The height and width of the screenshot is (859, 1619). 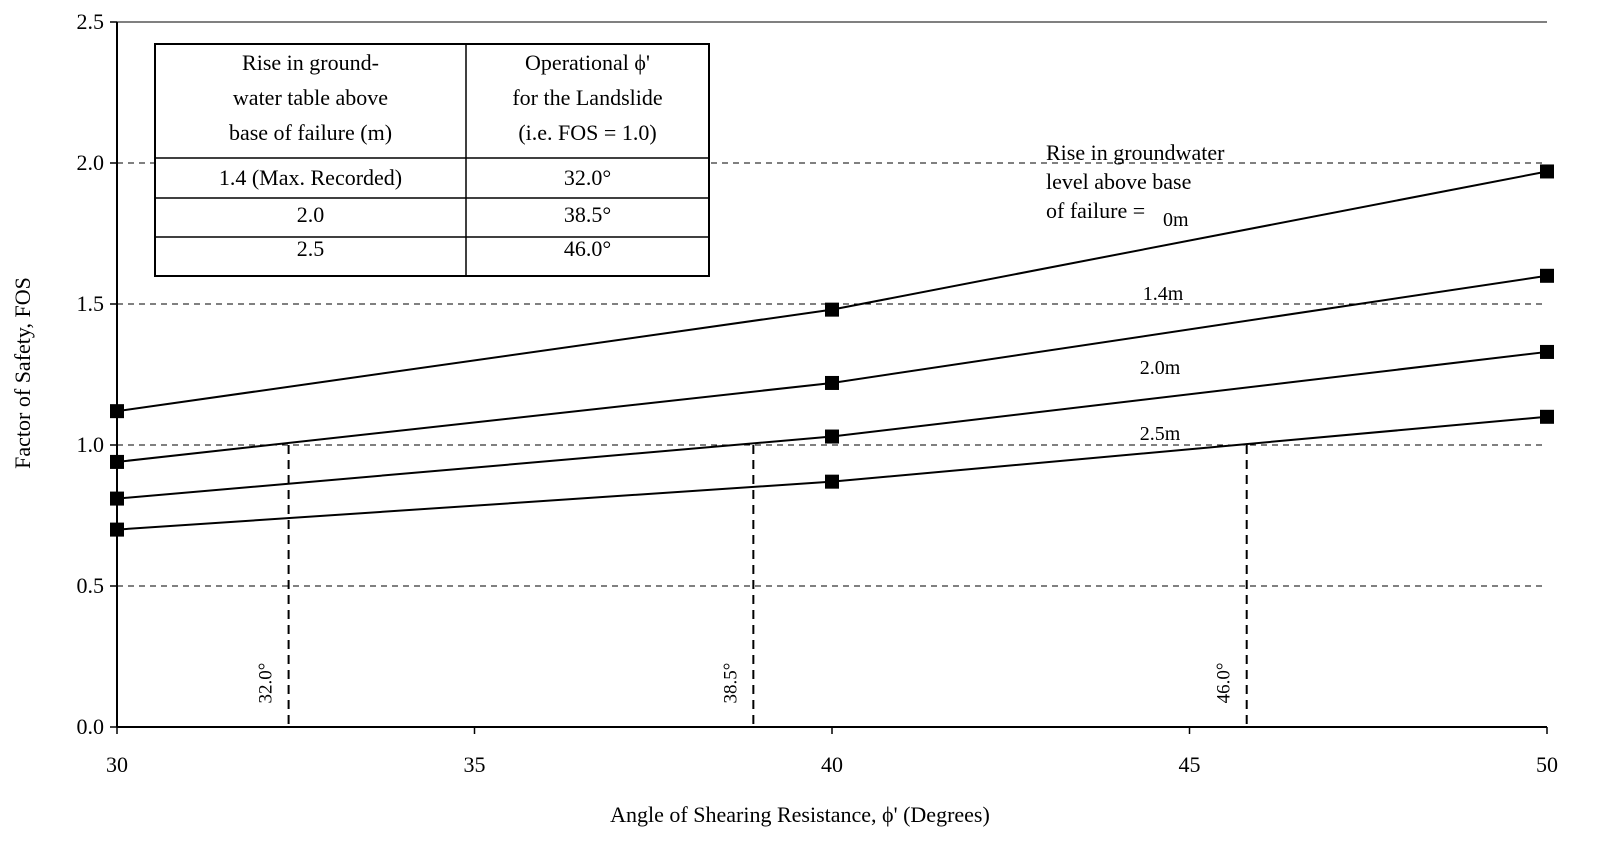 What do you see at coordinates (475, 764) in the screenshot?
I see `x-tick-label: 35` at bounding box center [475, 764].